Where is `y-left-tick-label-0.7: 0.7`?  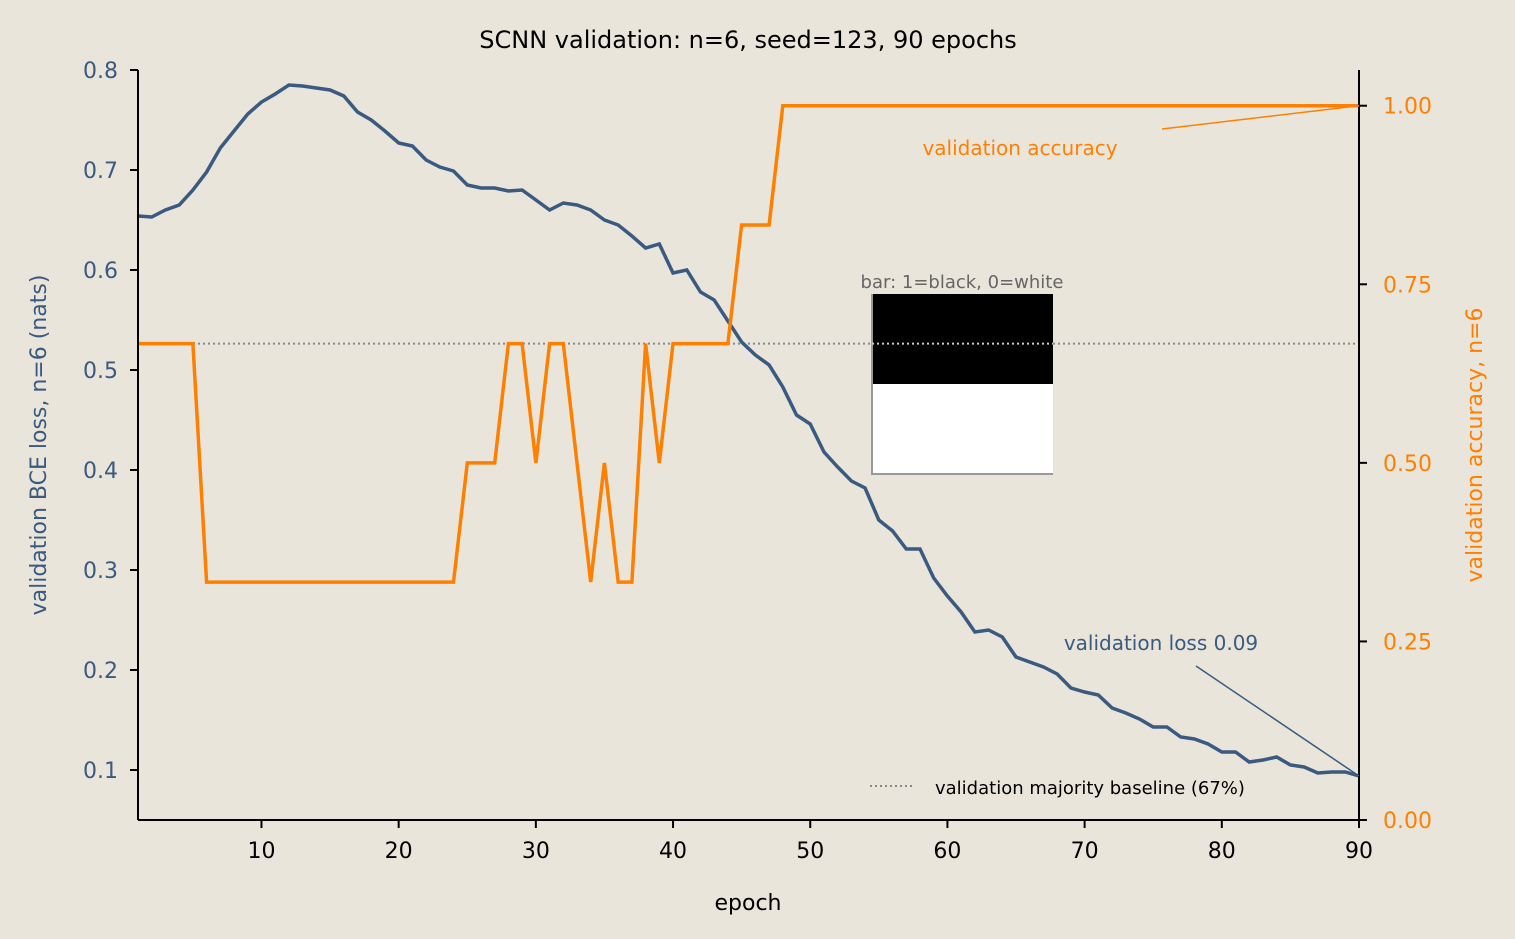 y-left-tick-label-0.7: 0.7 is located at coordinates (100, 171).